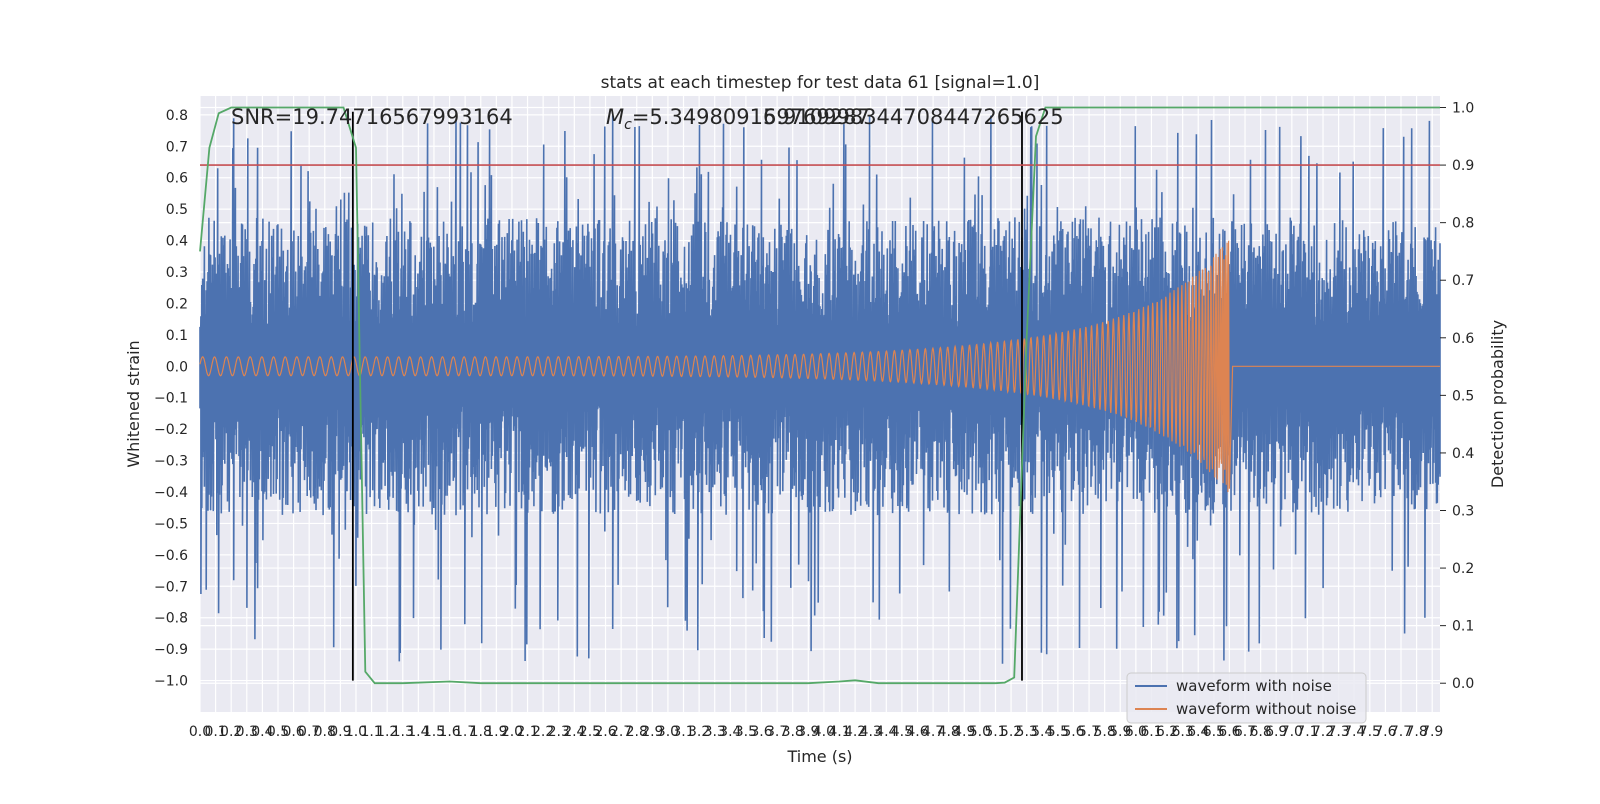 The image size is (1600, 804). Describe the element at coordinates (171, 682) in the screenshot. I see `y-tick-label: −1.0` at that location.